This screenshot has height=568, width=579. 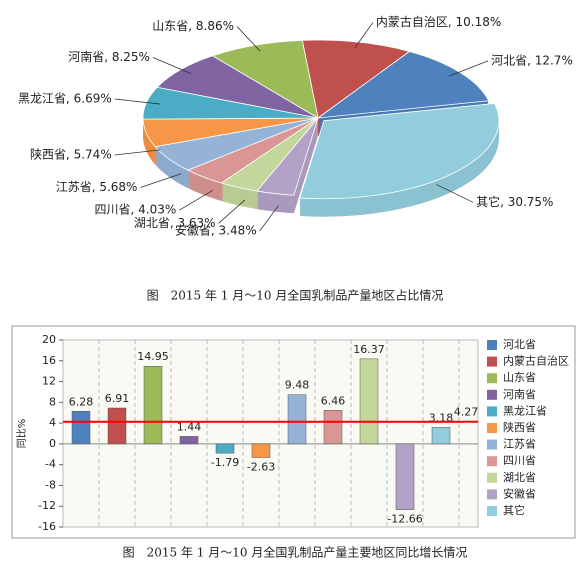 What do you see at coordinates (369, 349) in the screenshot?
I see `value-label: 16.37` at bounding box center [369, 349].